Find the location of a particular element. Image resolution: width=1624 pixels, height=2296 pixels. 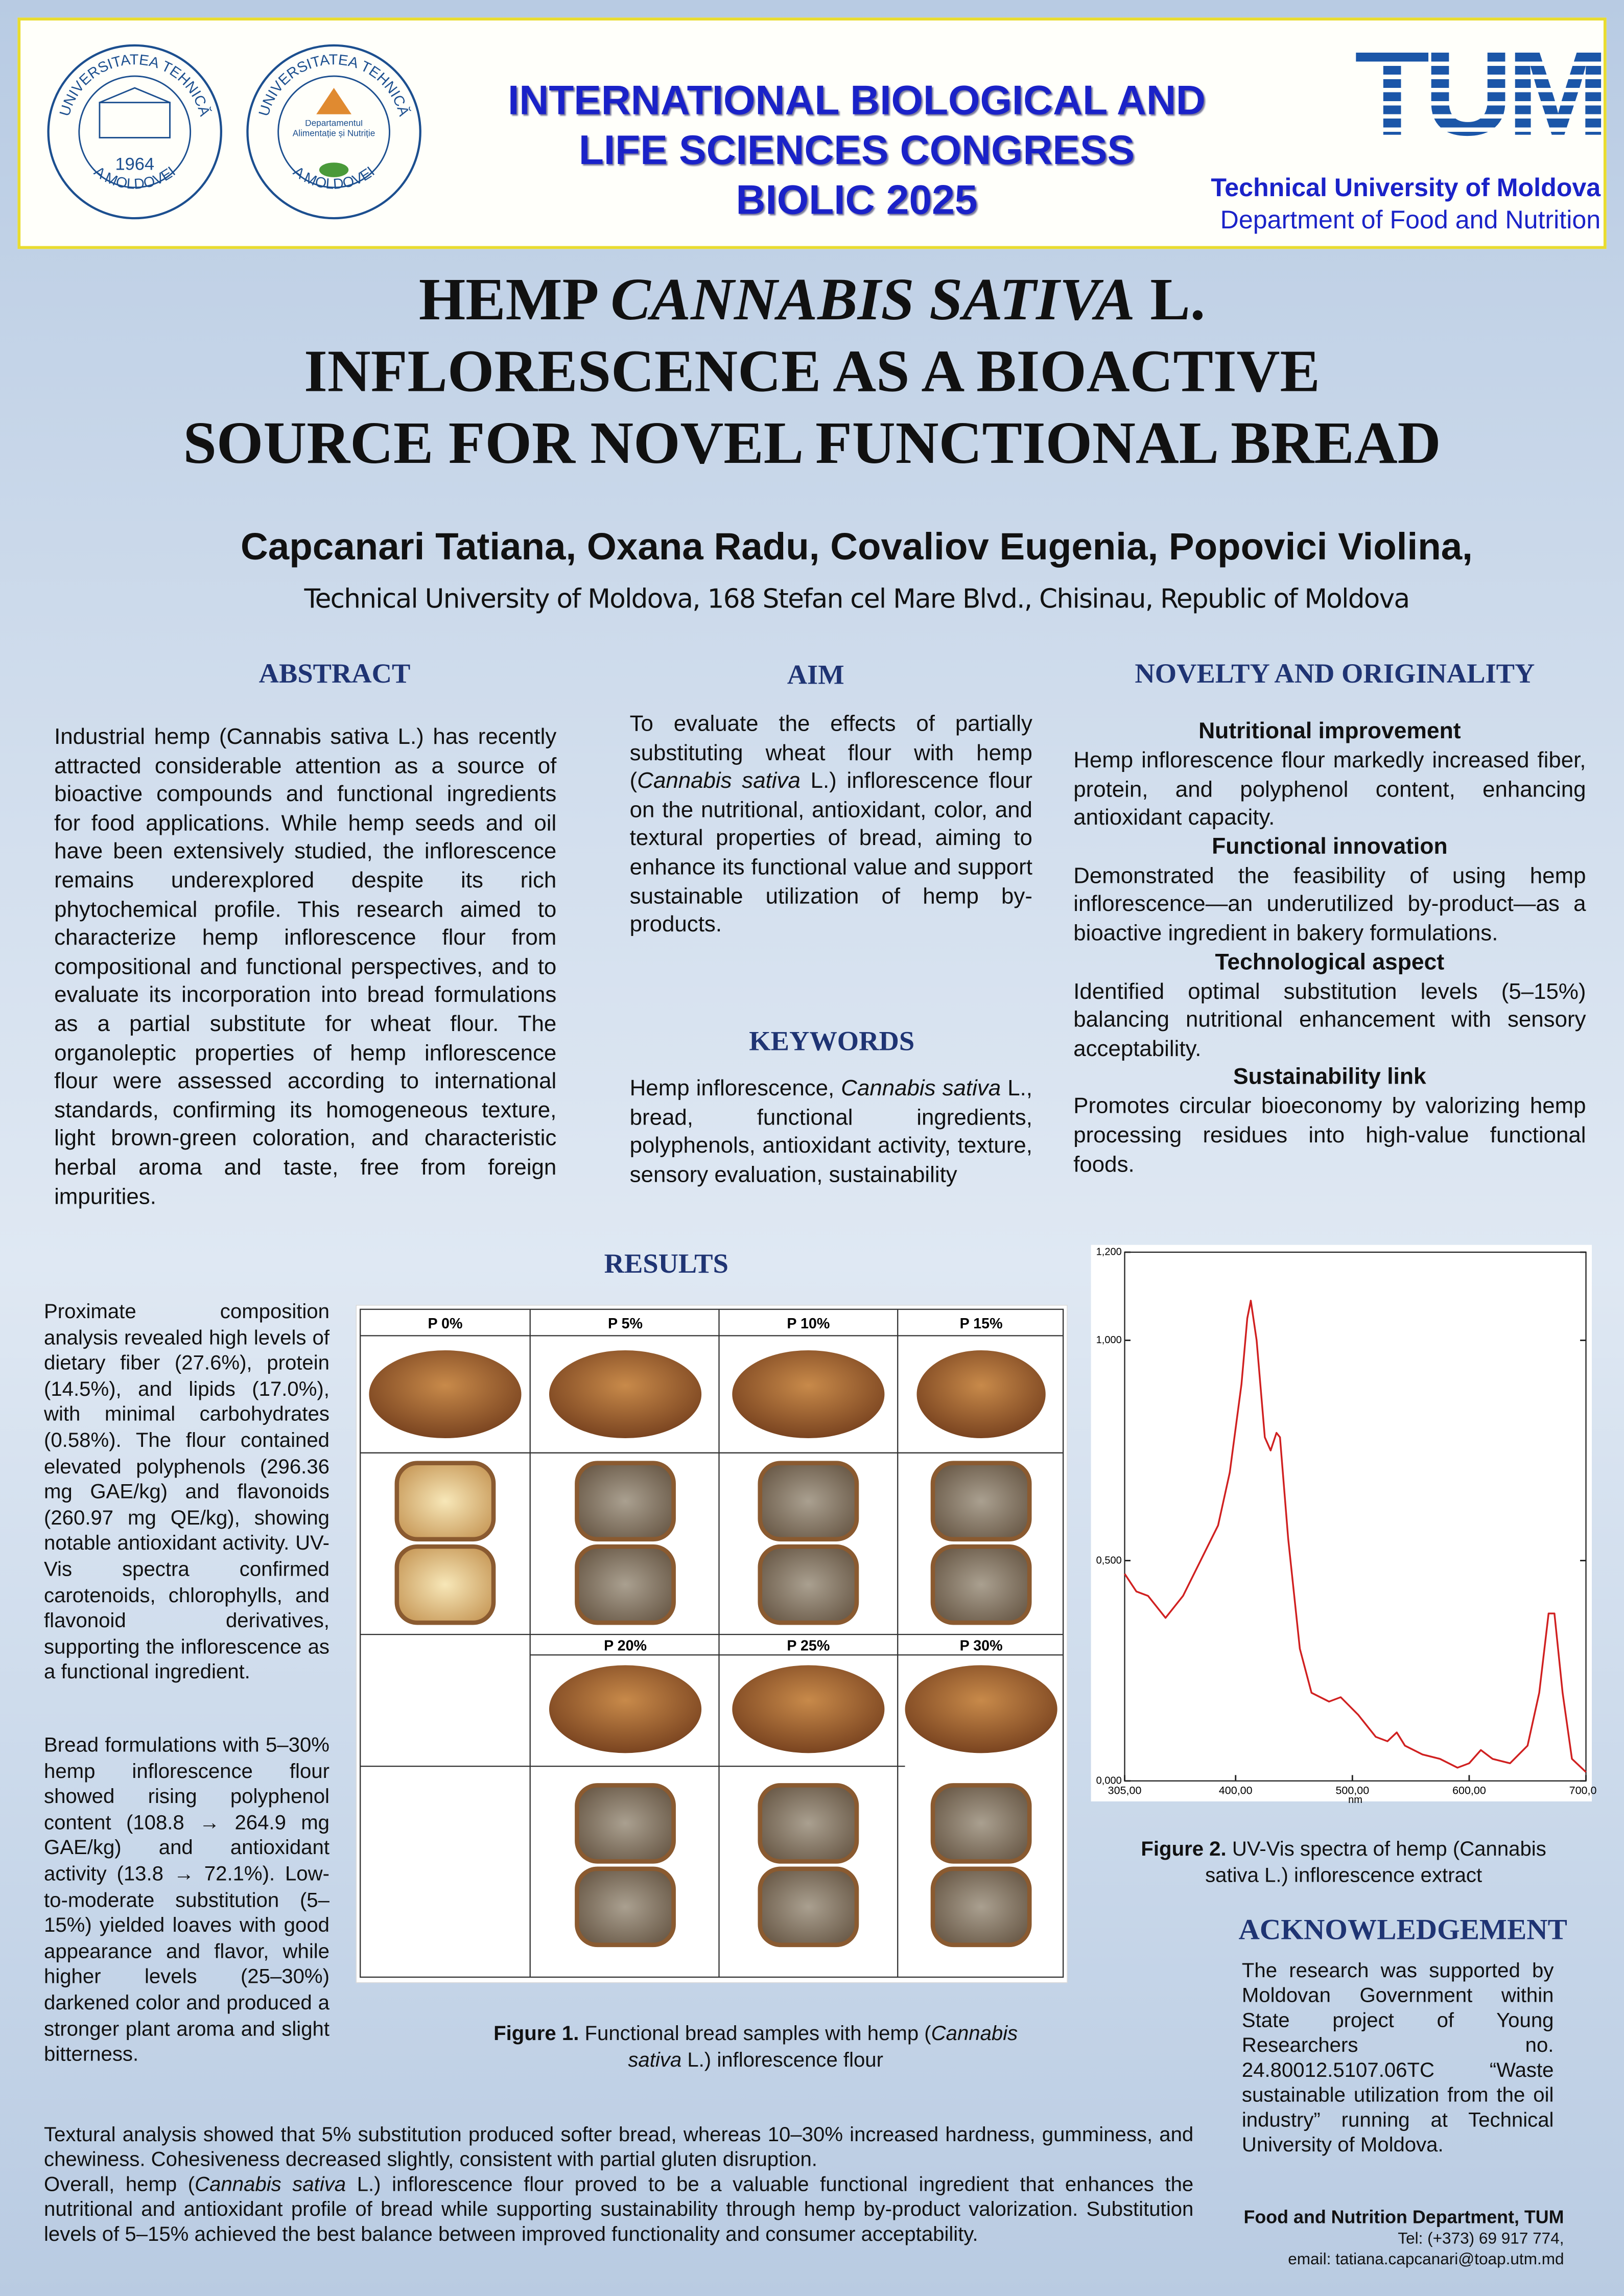

x-axis-label: nm is located at coordinates (1355, 1800).